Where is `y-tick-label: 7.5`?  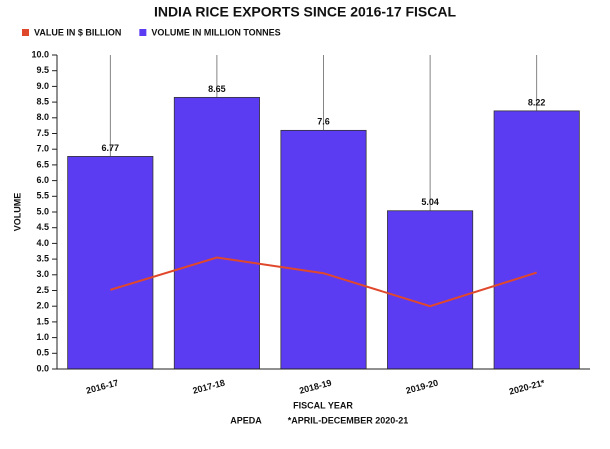 y-tick-label: 7.5 is located at coordinates (42, 133).